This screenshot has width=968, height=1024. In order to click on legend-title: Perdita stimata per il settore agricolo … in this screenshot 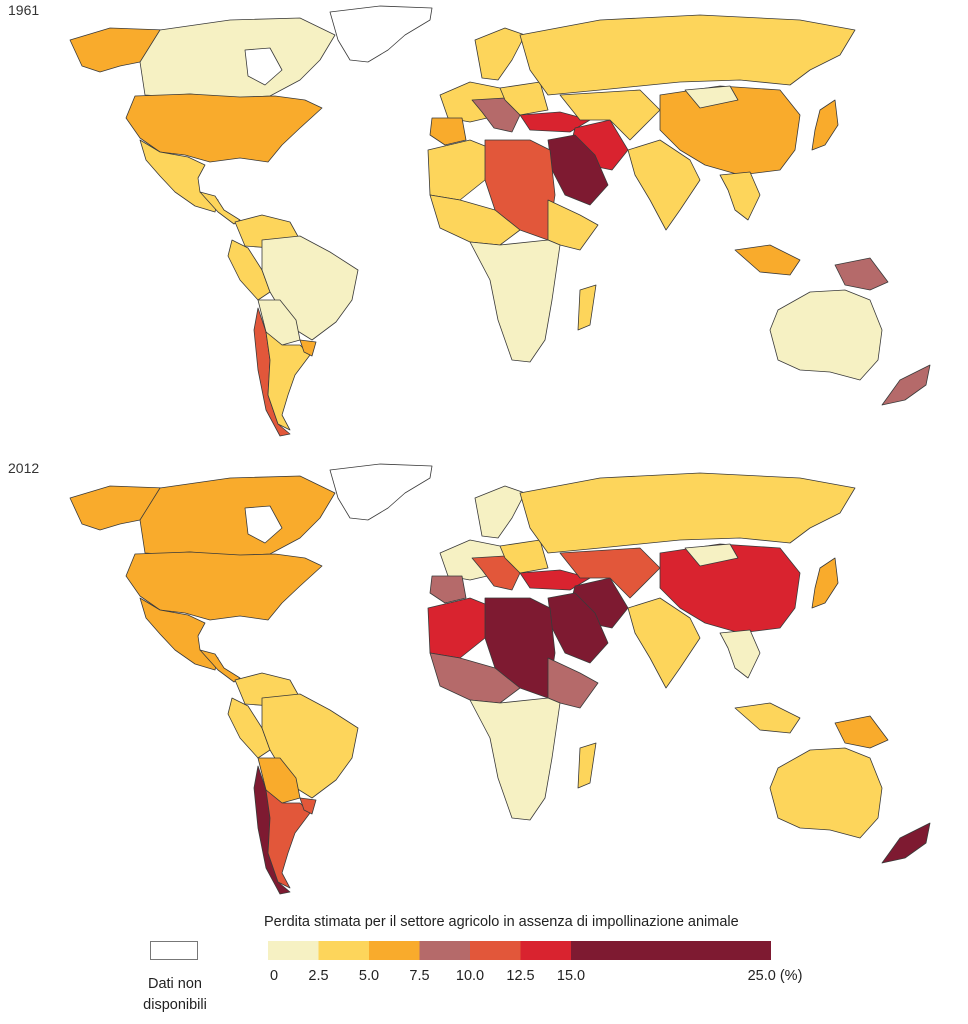, I will do `click(501, 922)`.